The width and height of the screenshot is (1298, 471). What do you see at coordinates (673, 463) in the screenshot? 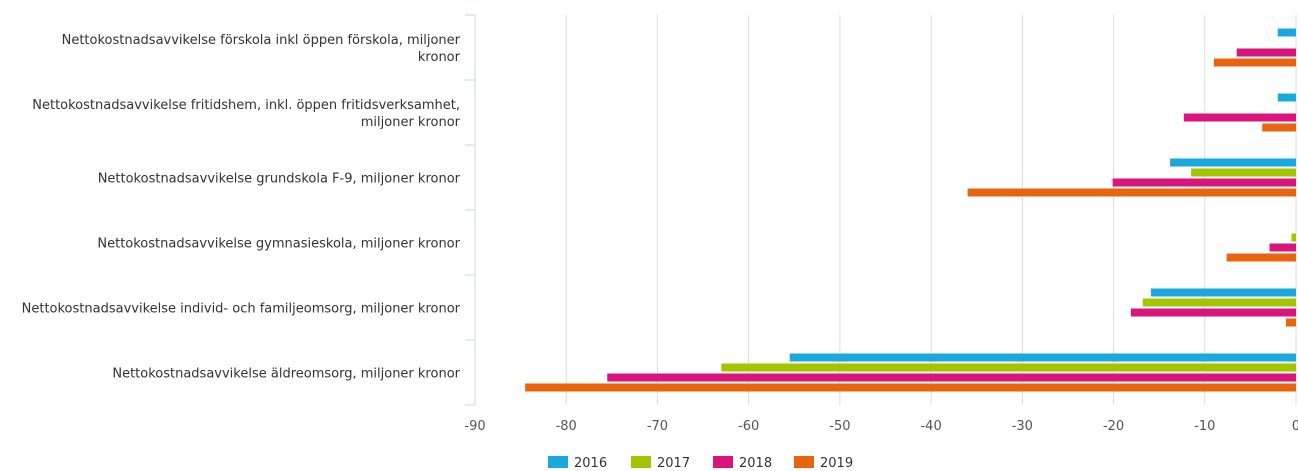
I see `legend-label: 2017` at bounding box center [673, 463].